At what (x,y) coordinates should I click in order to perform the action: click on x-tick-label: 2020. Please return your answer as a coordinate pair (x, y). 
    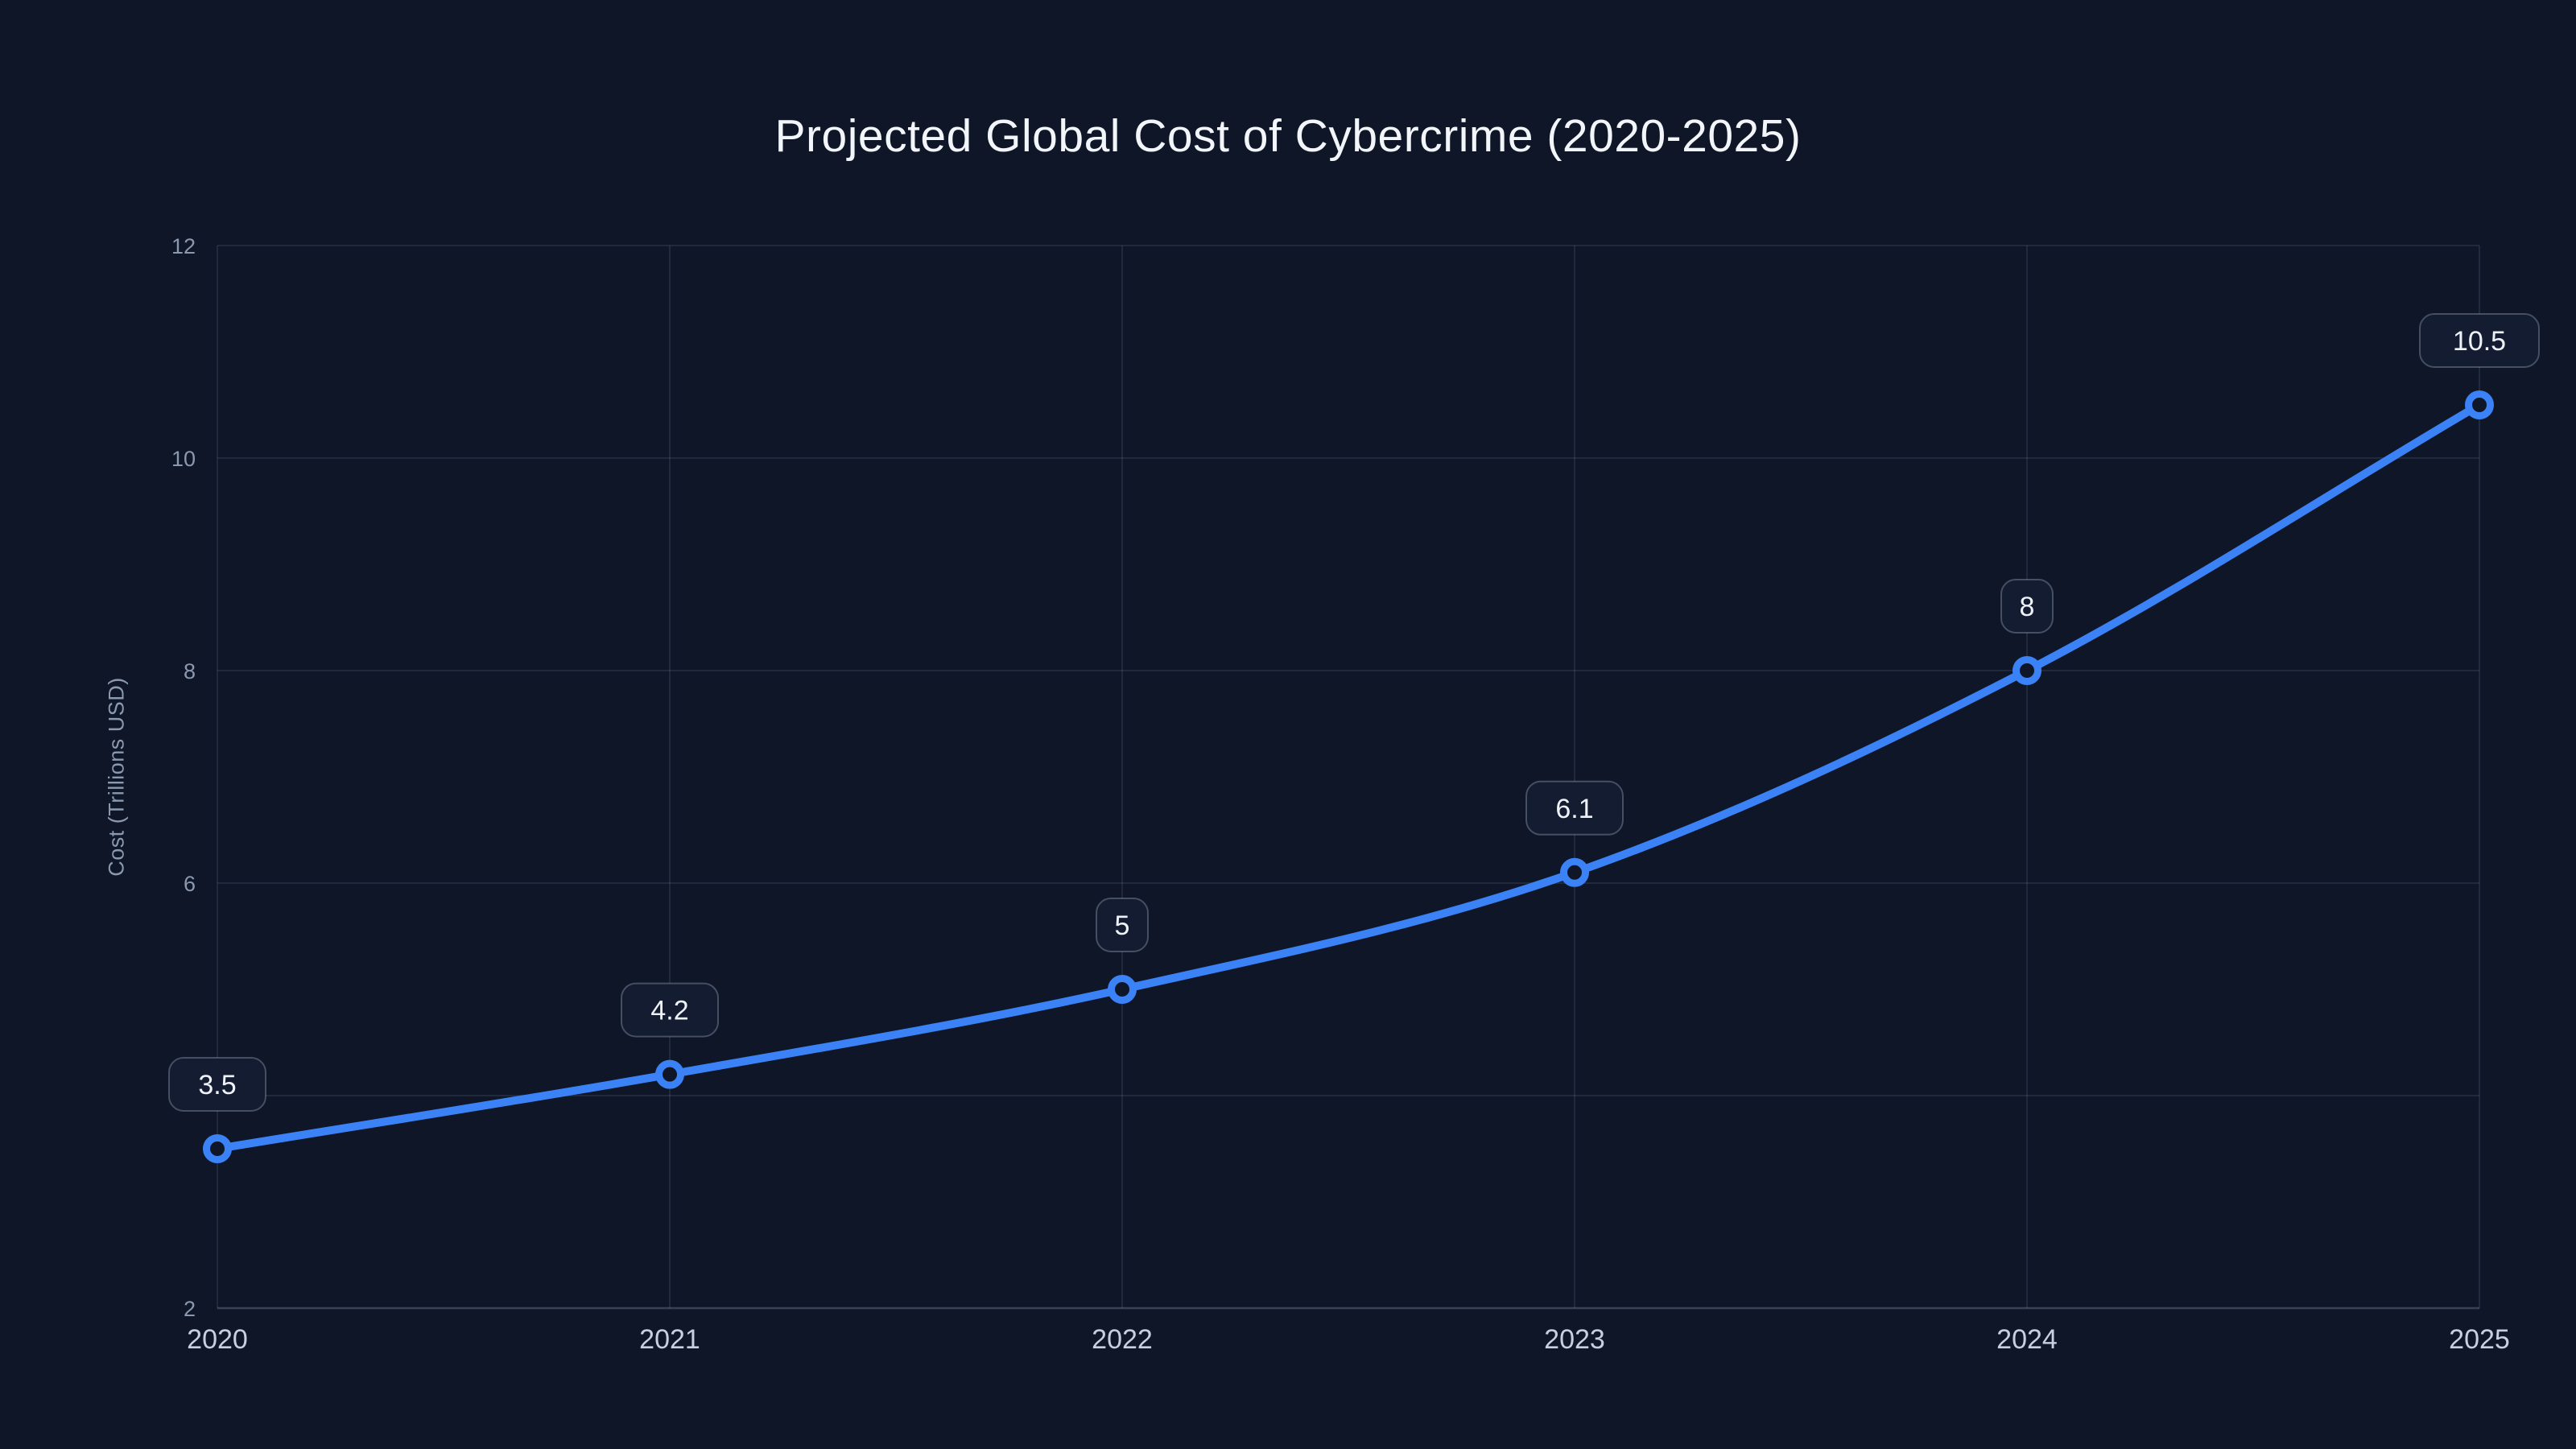
    Looking at the image, I should click on (217, 1339).